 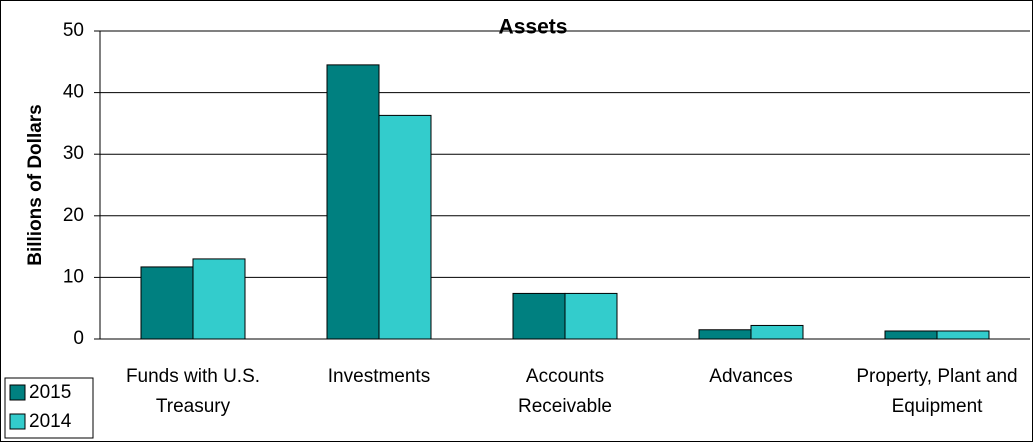 What do you see at coordinates (73, 30) in the screenshot?
I see `y-tick-label: 50` at bounding box center [73, 30].